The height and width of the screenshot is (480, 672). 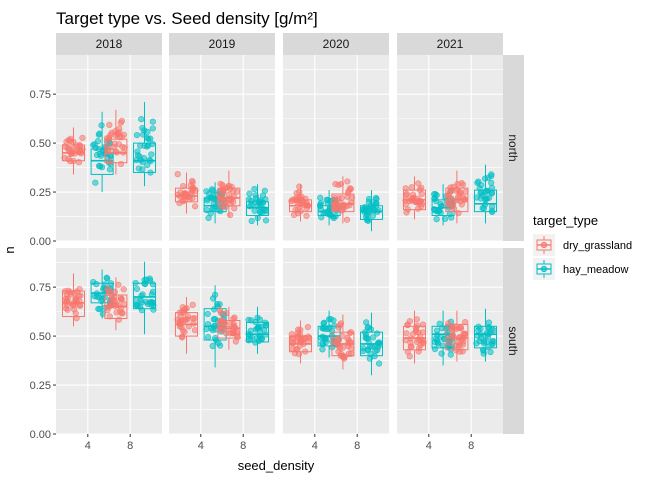 What do you see at coordinates (513, 340) in the screenshot?
I see `facet-row-strip-label: south` at bounding box center [513, 340].